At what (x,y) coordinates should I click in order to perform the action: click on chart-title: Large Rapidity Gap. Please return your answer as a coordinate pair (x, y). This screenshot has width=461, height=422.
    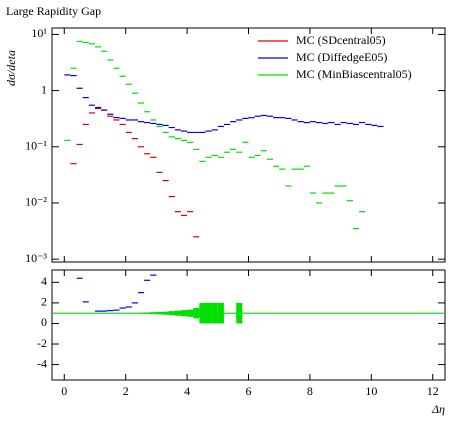
    Looking at the image, I should click on (53, 11).